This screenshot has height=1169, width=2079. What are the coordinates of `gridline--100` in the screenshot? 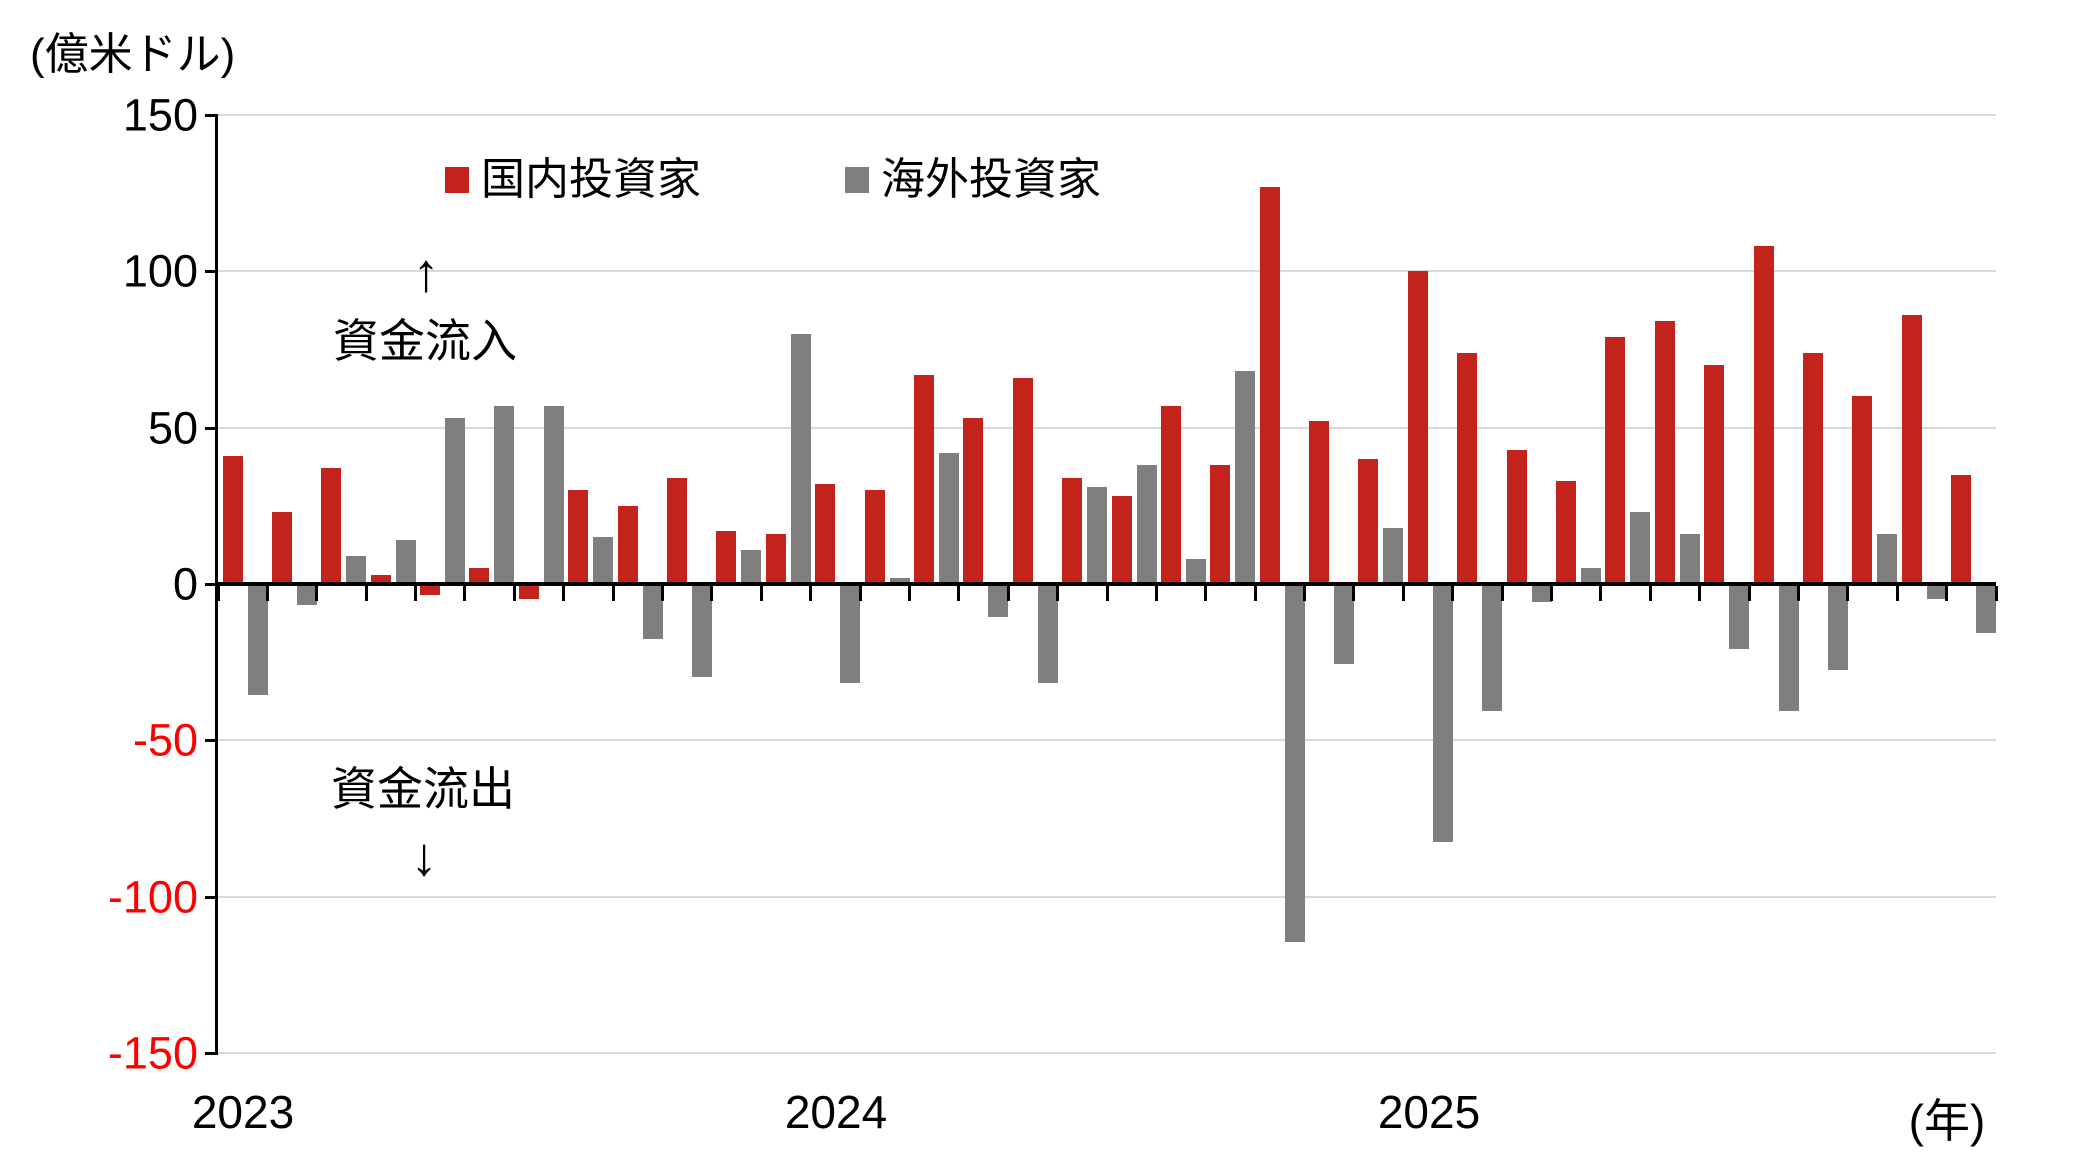 It's located at (1107, 896).